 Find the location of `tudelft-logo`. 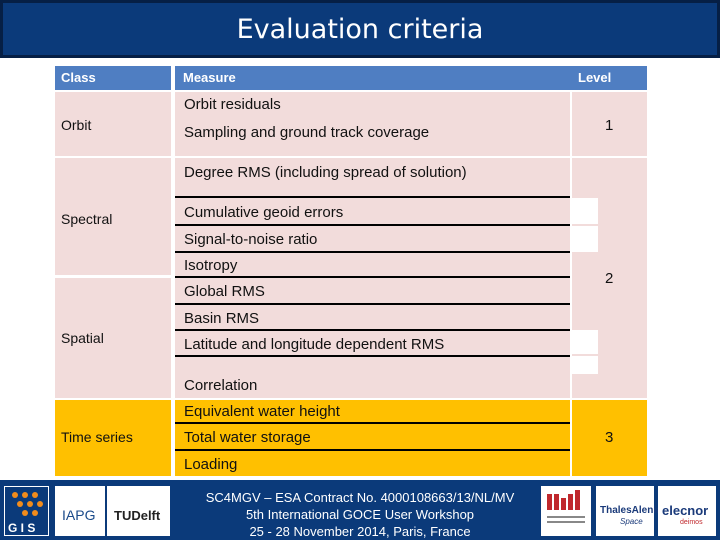

tudelft-logo is located at coordinates (138, 511).